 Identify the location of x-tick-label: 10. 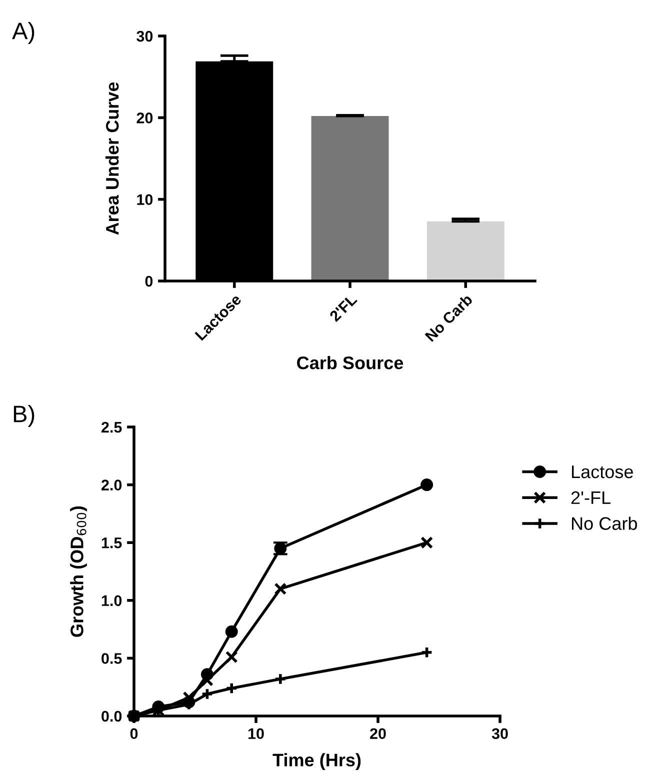
(256, 734).